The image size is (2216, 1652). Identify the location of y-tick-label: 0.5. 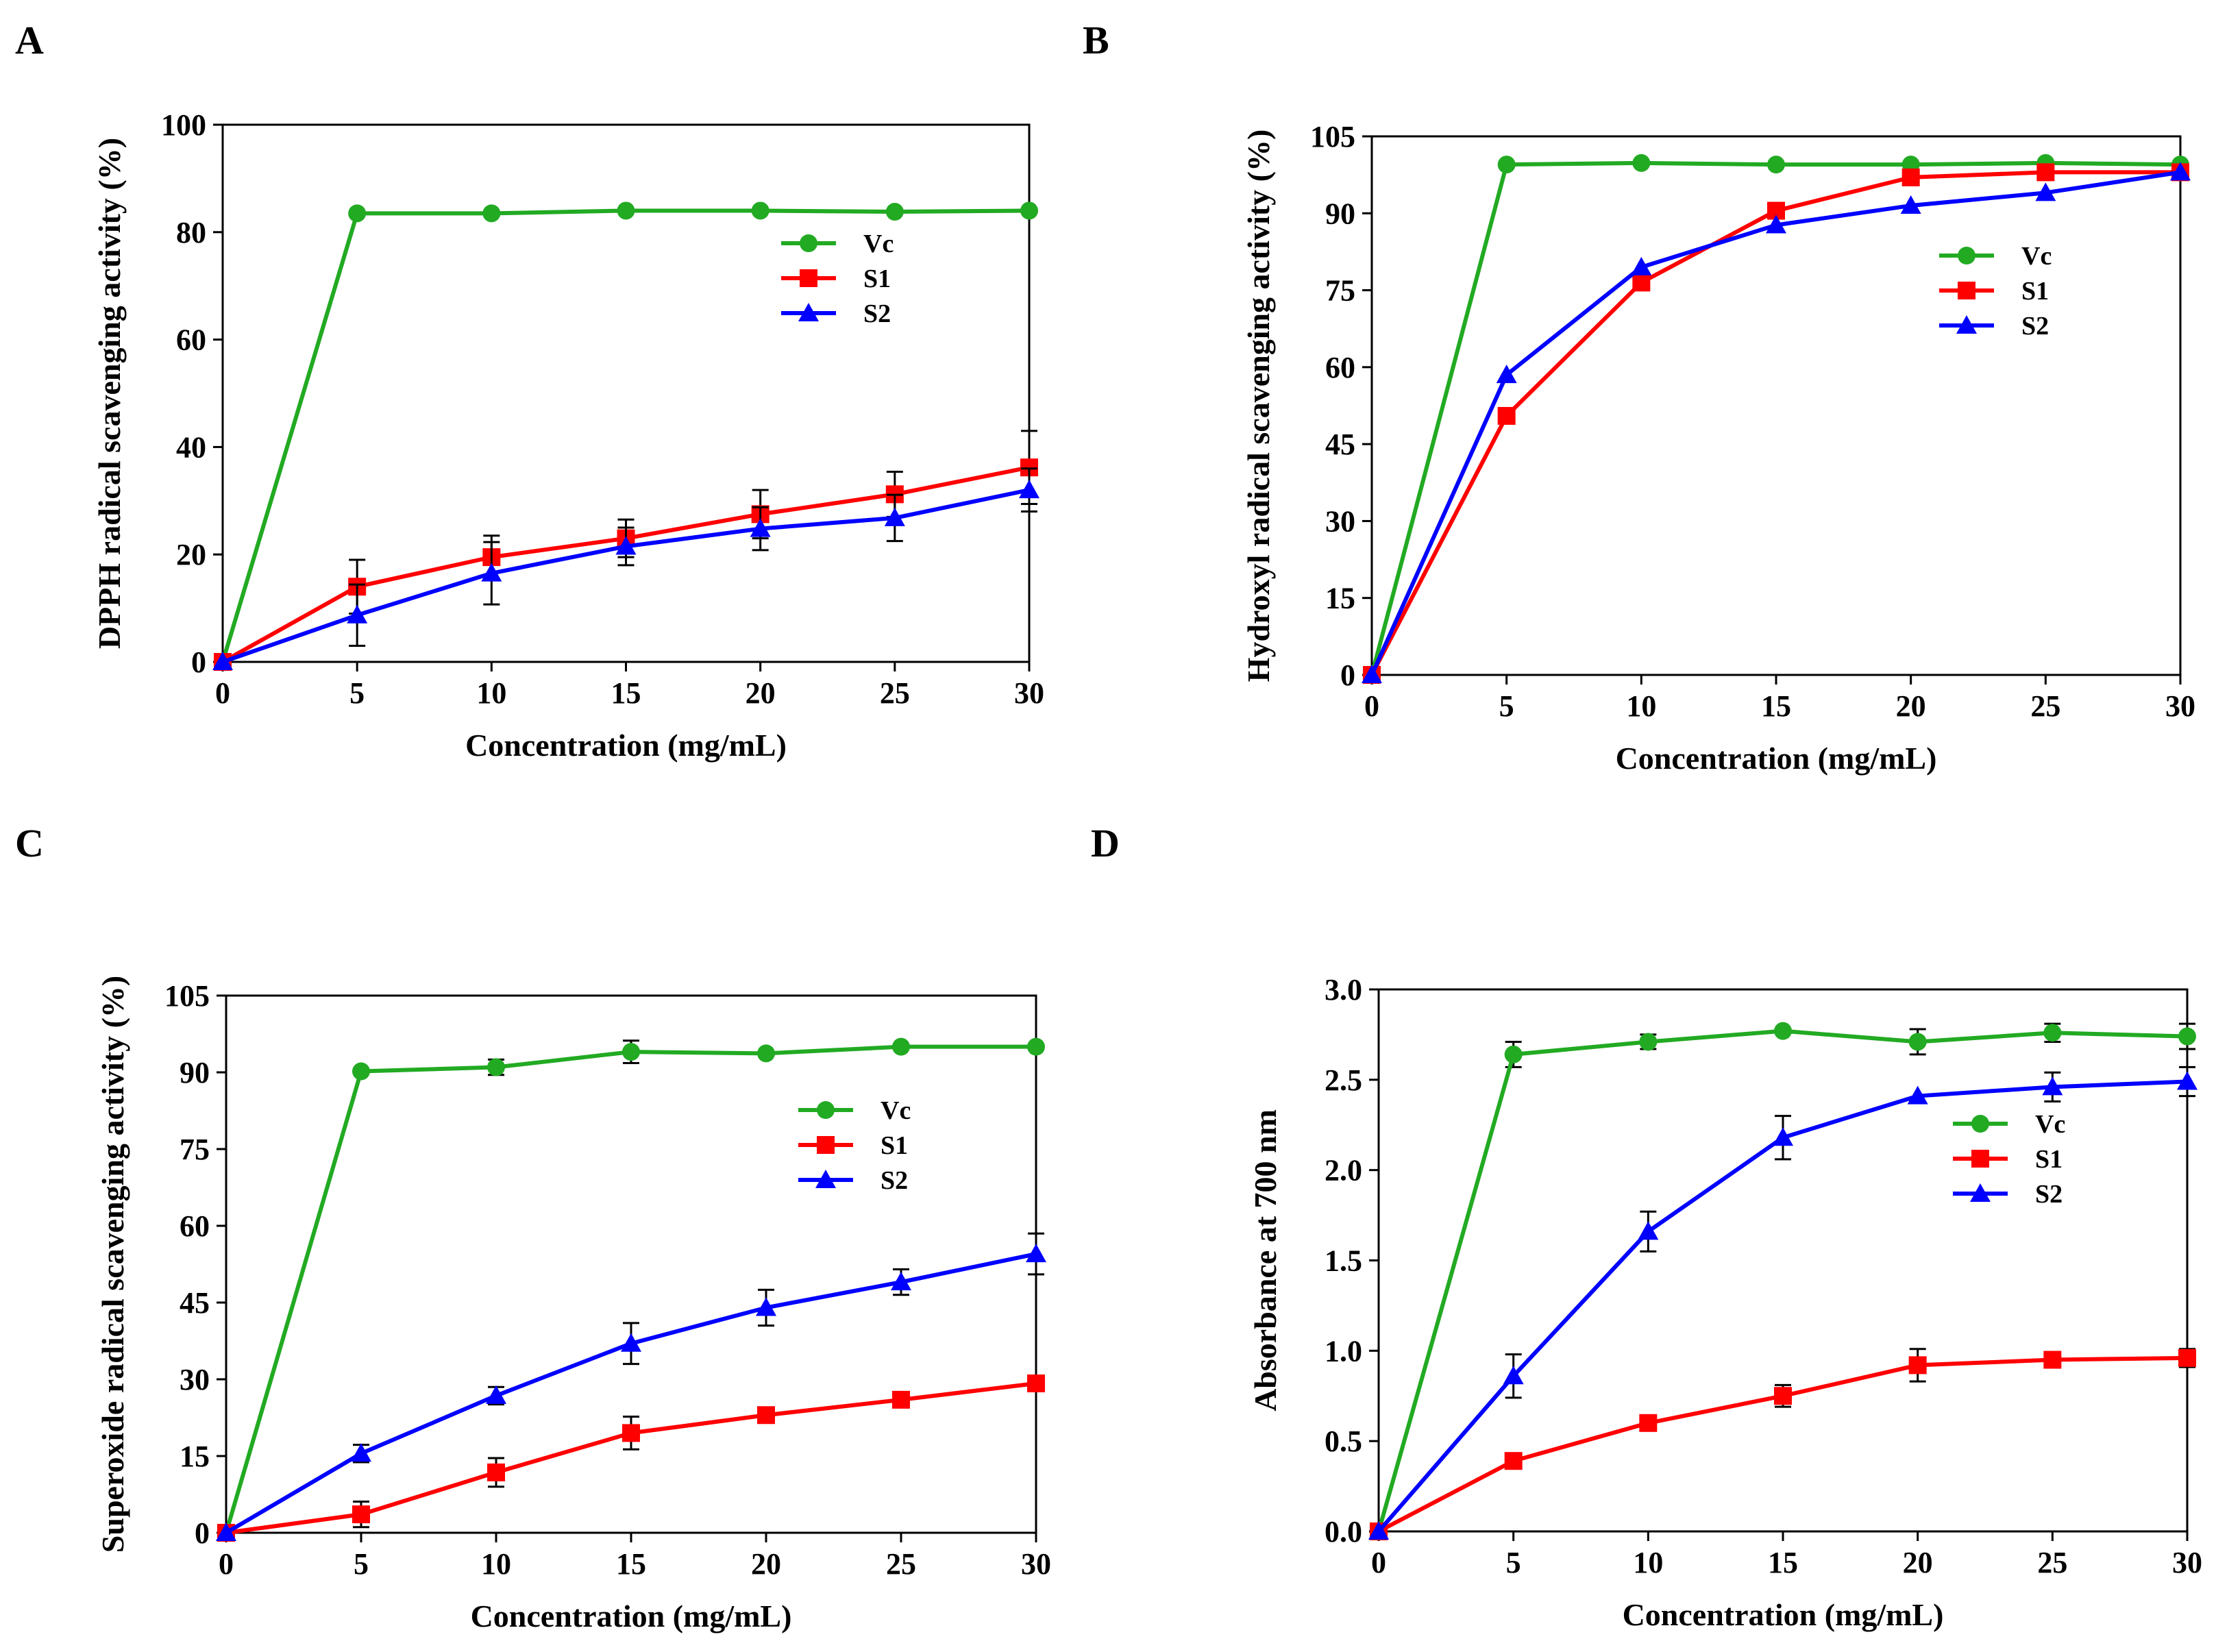
(1343, 1441).